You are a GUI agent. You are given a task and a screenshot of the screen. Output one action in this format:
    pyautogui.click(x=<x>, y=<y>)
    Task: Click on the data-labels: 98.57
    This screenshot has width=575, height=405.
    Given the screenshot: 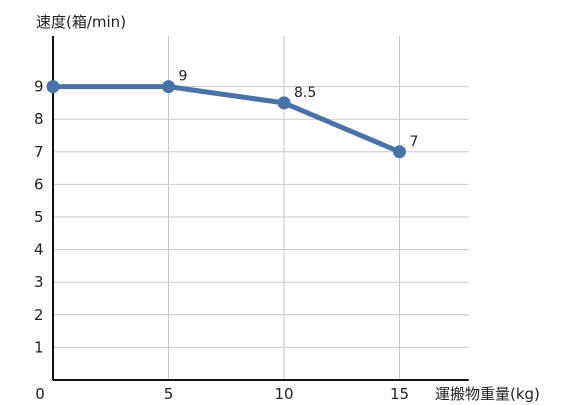 What is the action you would take?
    pyautogui.click(x=299, y=109)
    